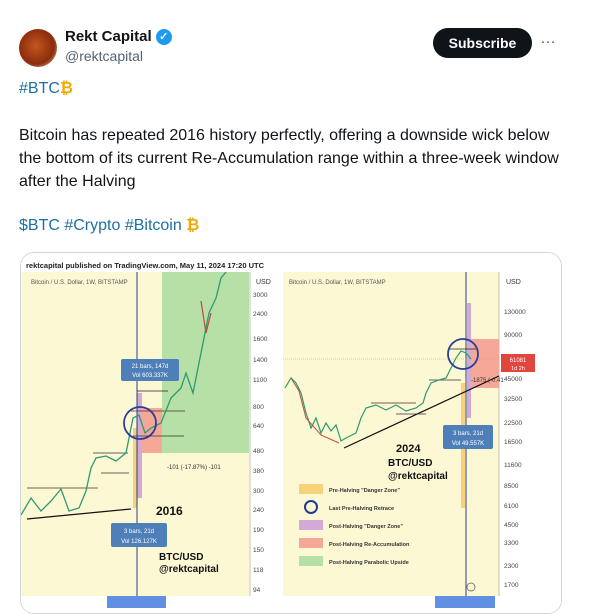  I want to click on left-chart-title: Bitcoin / U.S. Dollar, 1W, BITSTAMP, so click(79, 283).